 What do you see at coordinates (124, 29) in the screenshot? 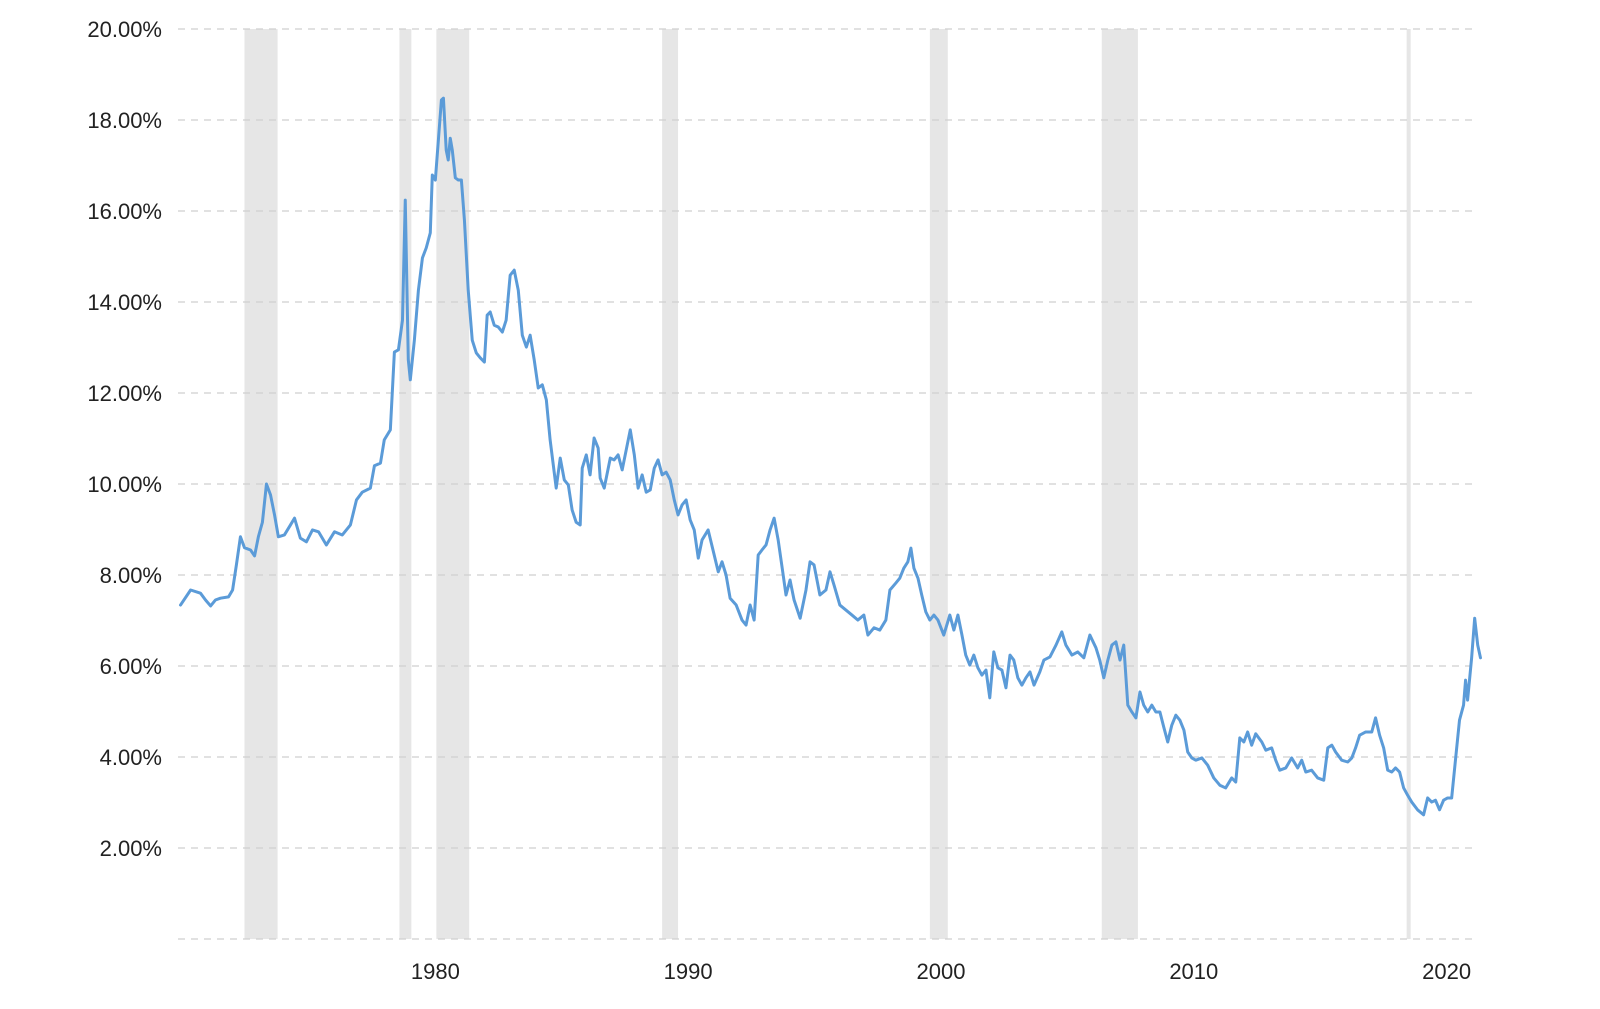
I see `y-tick-label: 20.00%` at bounding box center [124, 29].